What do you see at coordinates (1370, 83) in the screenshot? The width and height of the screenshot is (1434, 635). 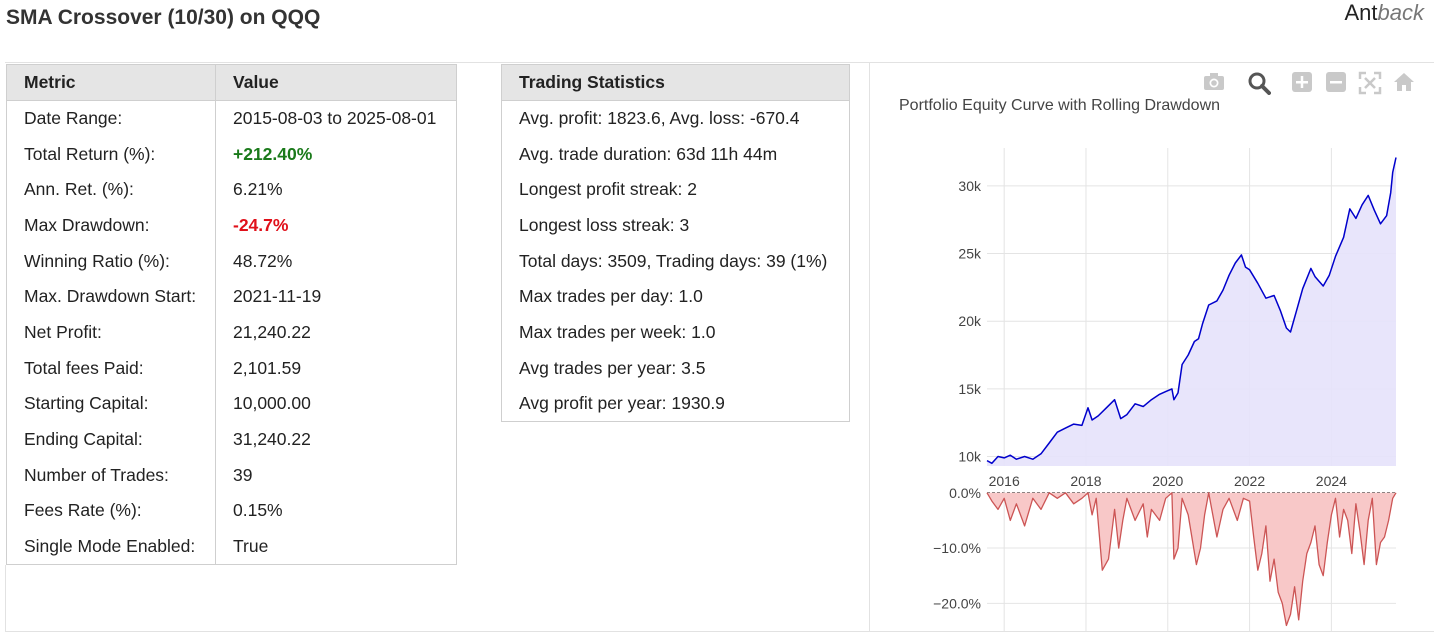 I see `autoscale-icon` at bounding box center [1370, 83].